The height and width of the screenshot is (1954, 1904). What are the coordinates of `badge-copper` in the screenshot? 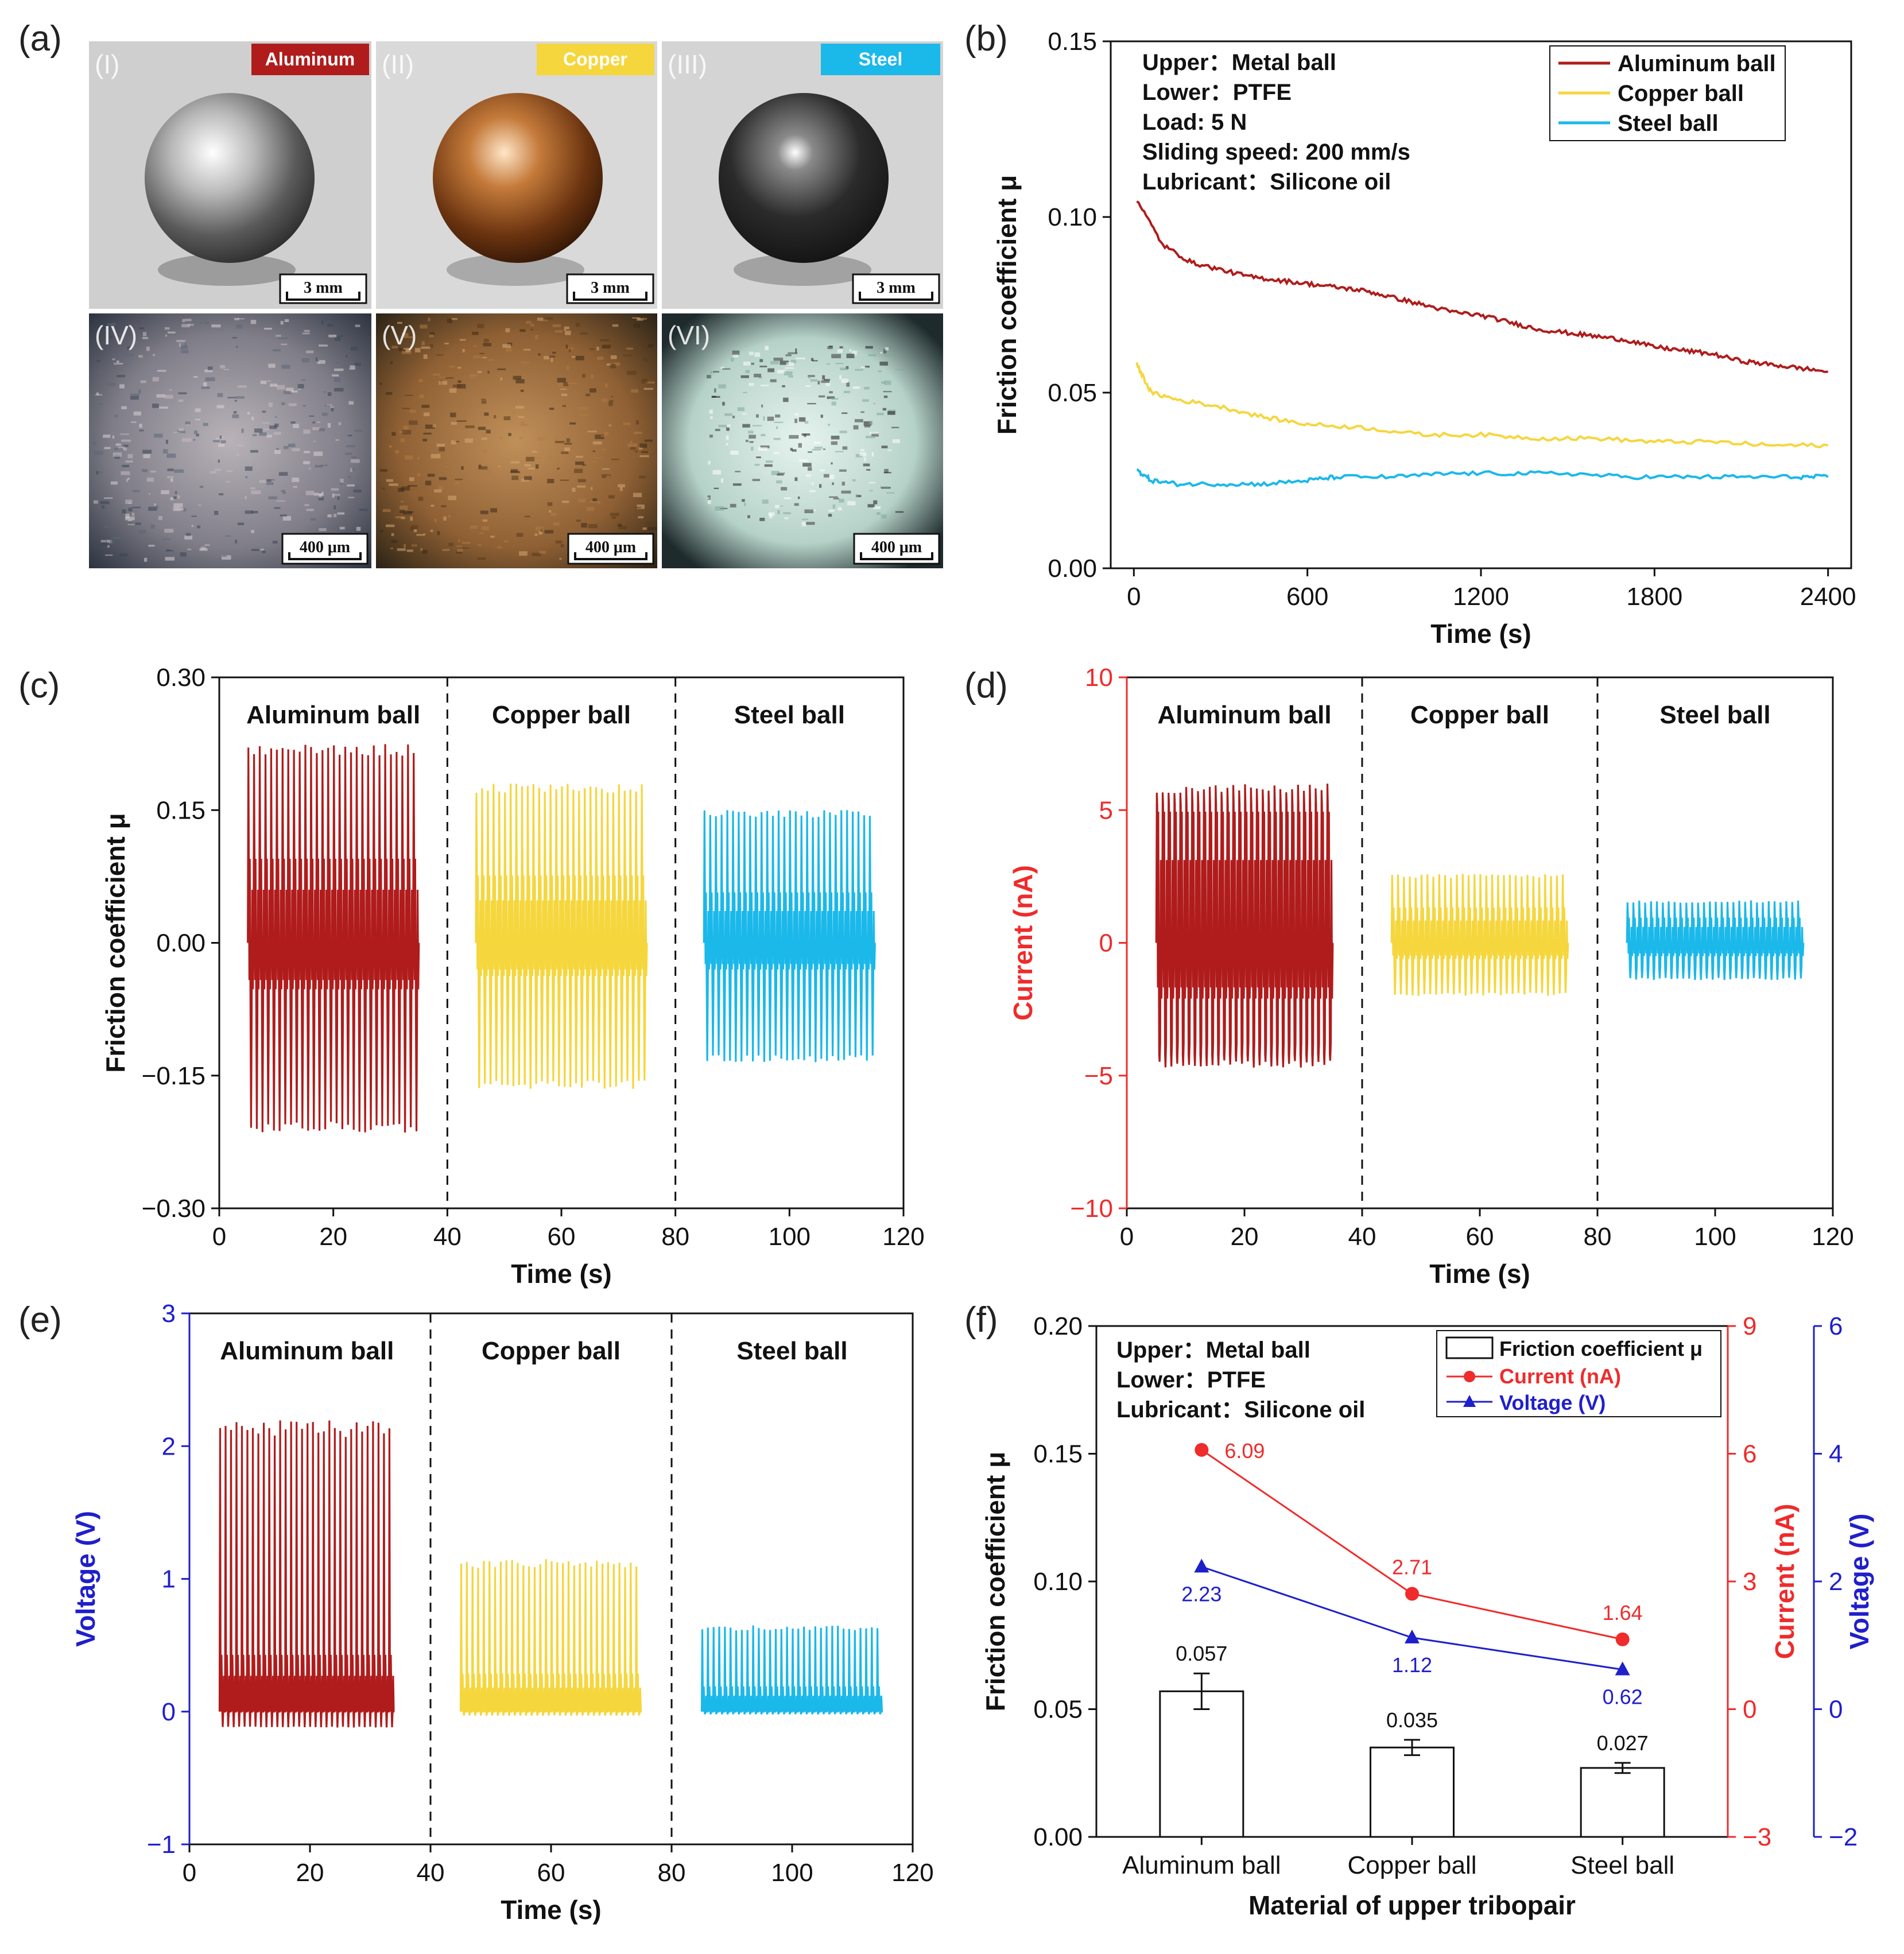 It's located at (595, 59).